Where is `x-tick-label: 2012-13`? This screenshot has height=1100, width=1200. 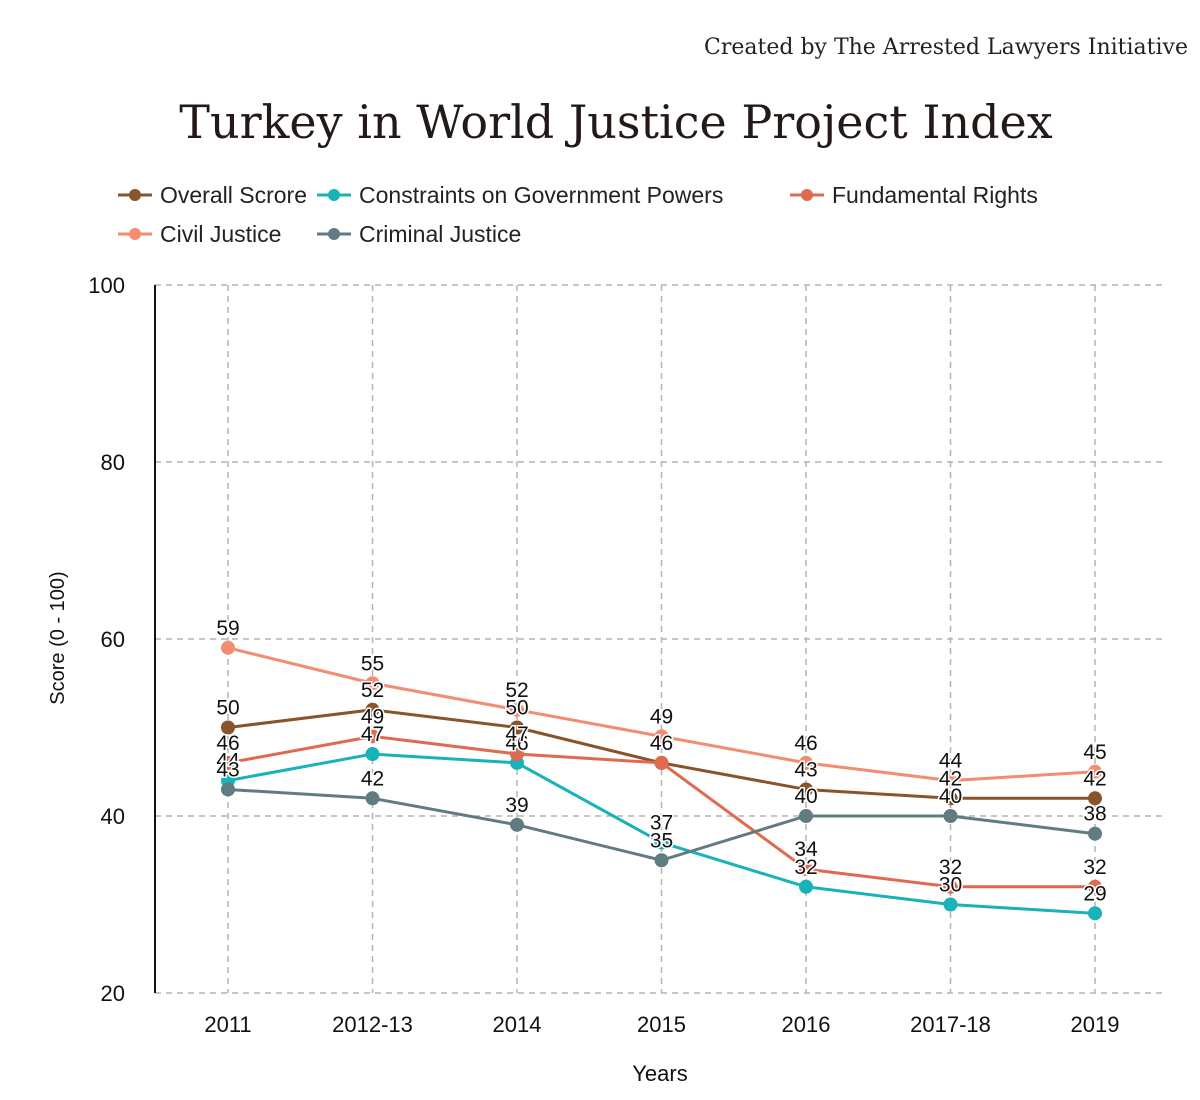
x-tick-label: 2012-13 is located at coordinates (372, 1024).